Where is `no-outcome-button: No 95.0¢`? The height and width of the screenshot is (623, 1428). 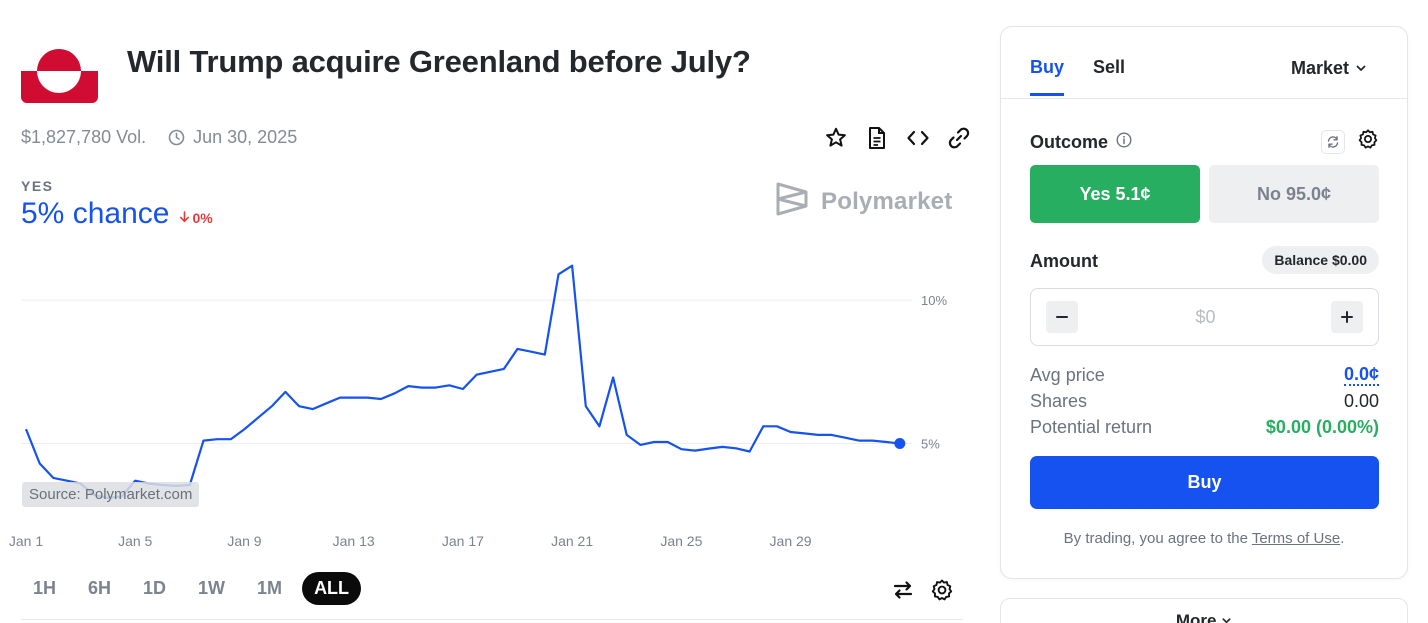
no-outcome-button: No 95.0¢ is located at coordinates (1294, 194).